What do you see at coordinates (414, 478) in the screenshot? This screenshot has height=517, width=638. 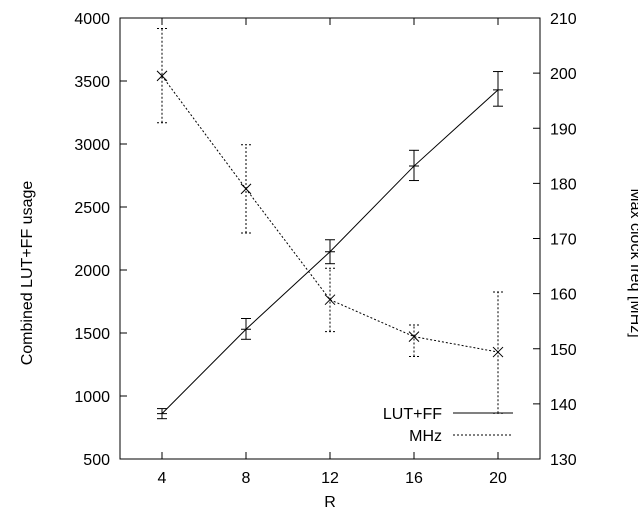 I see `x-tick-label: 16` at bounding box center [414, 478].